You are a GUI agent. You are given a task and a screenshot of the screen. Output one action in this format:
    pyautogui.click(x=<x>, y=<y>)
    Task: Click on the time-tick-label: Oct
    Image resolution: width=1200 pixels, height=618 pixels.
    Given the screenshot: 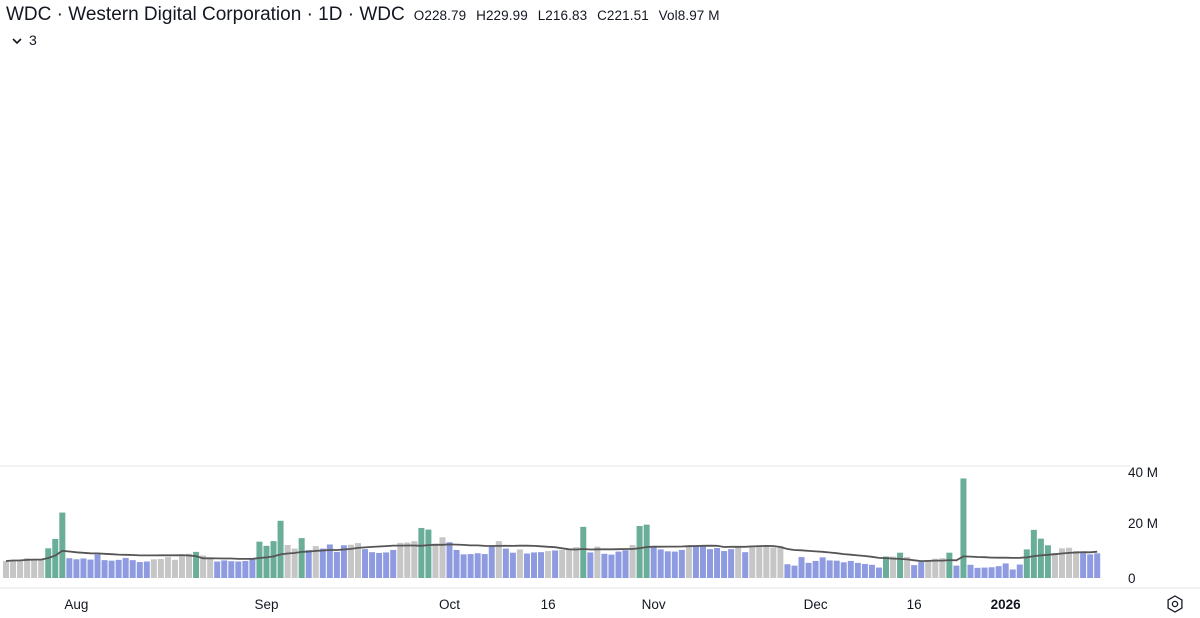 What is the action you would take?
    pyautogui.click(x=449, y=604)
    